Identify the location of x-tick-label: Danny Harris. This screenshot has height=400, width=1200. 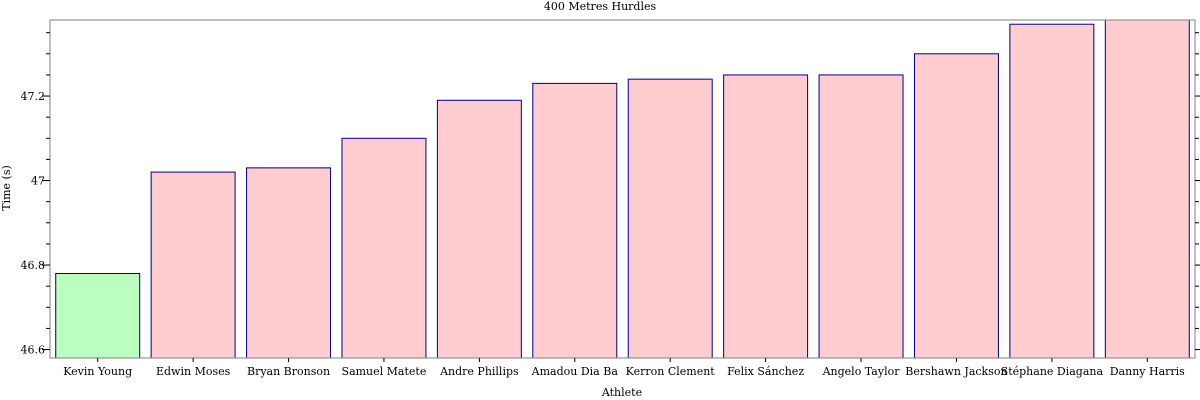
(1147, 371).